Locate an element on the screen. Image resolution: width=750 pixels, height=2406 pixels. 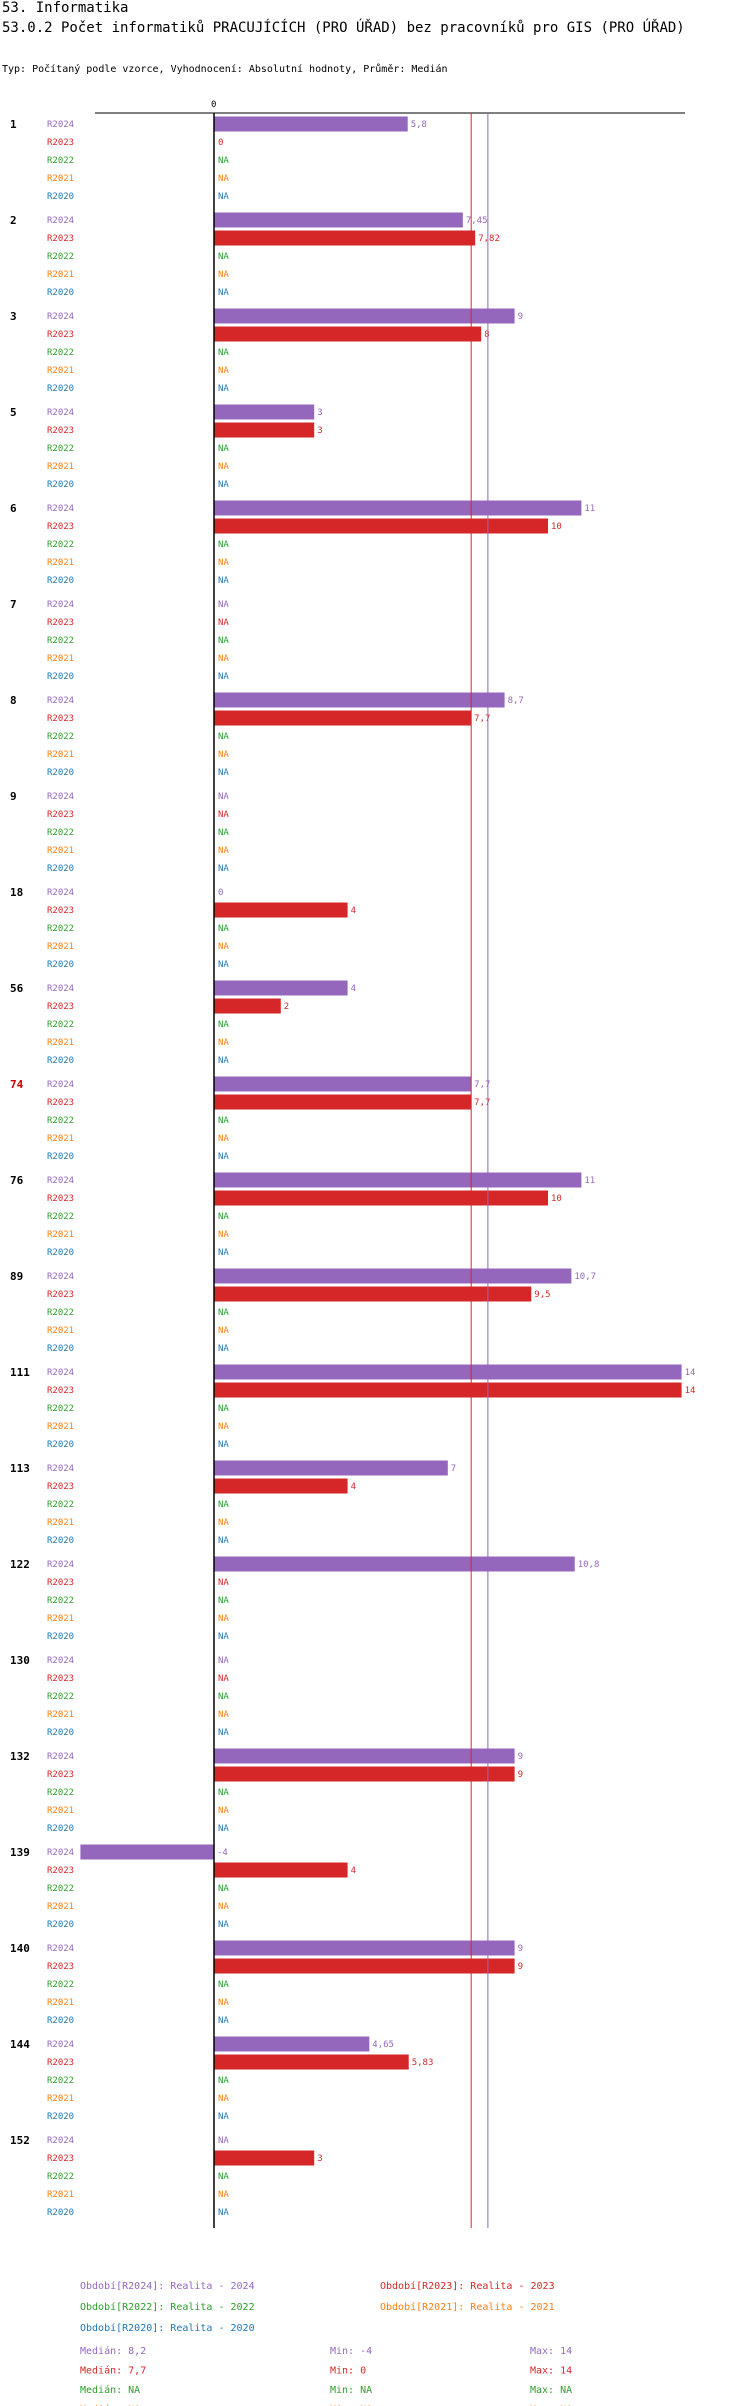
section-title: 53. Informatika is located at coordinates (65, 8).